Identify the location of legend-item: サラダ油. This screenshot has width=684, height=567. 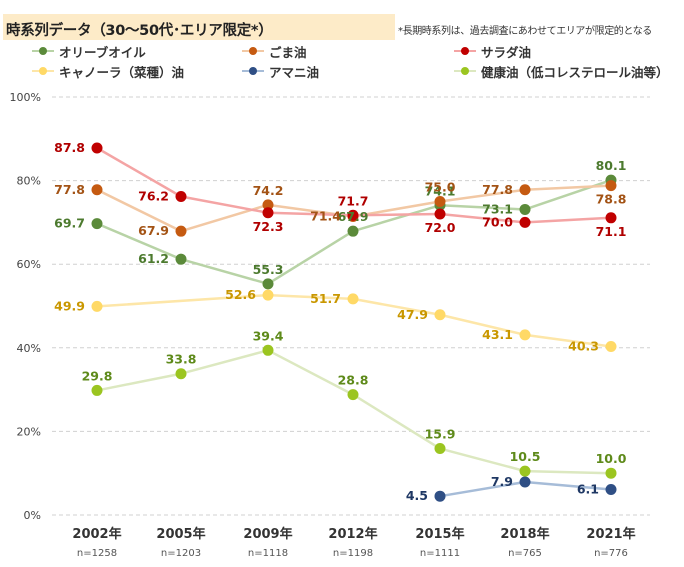
(493, 51).